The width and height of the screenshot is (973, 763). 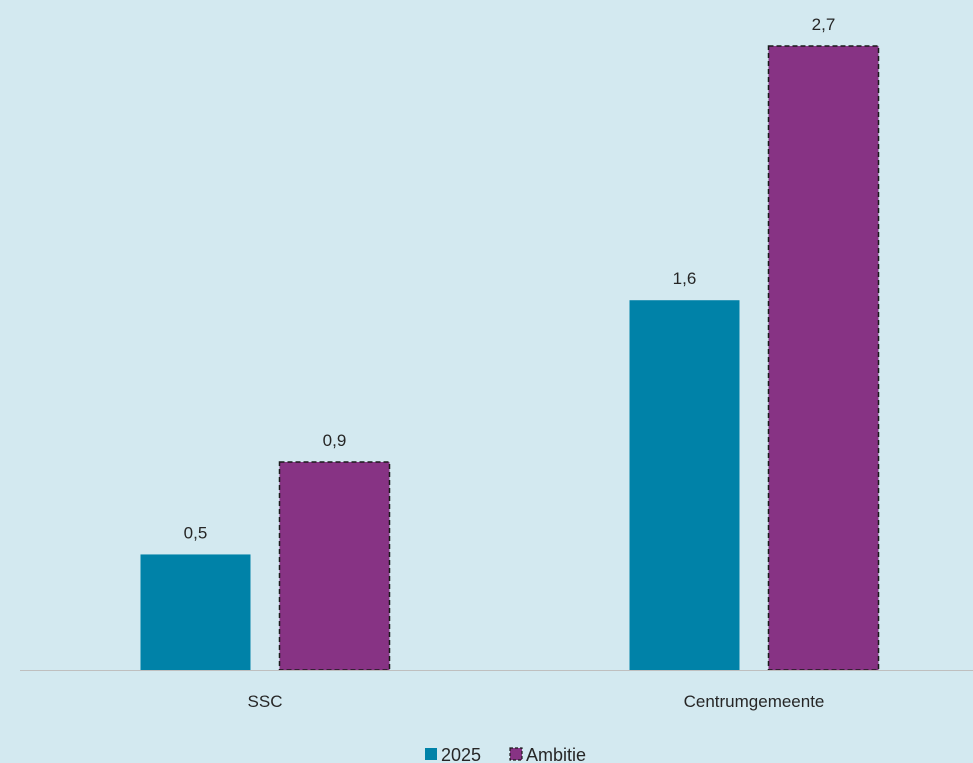 What do you see at coordinates (461, 754) in the screenshot?
I see `legend-label-2025: 2025` at bounding box center [461, 754].